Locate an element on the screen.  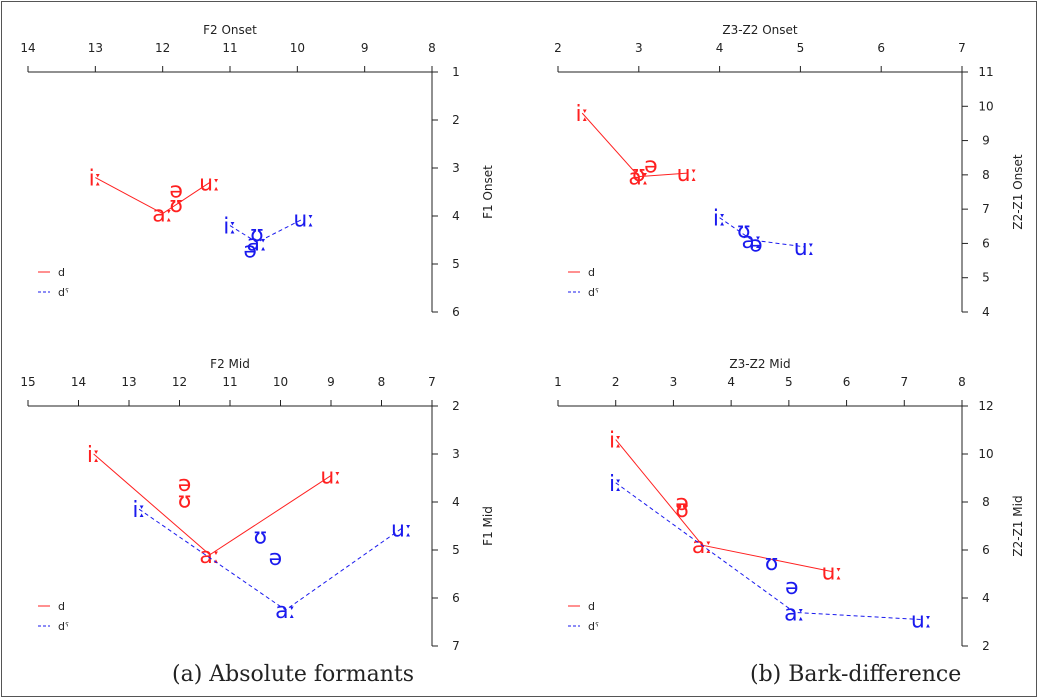
x-tick-label: 10 is located at coordinates (280, 382).